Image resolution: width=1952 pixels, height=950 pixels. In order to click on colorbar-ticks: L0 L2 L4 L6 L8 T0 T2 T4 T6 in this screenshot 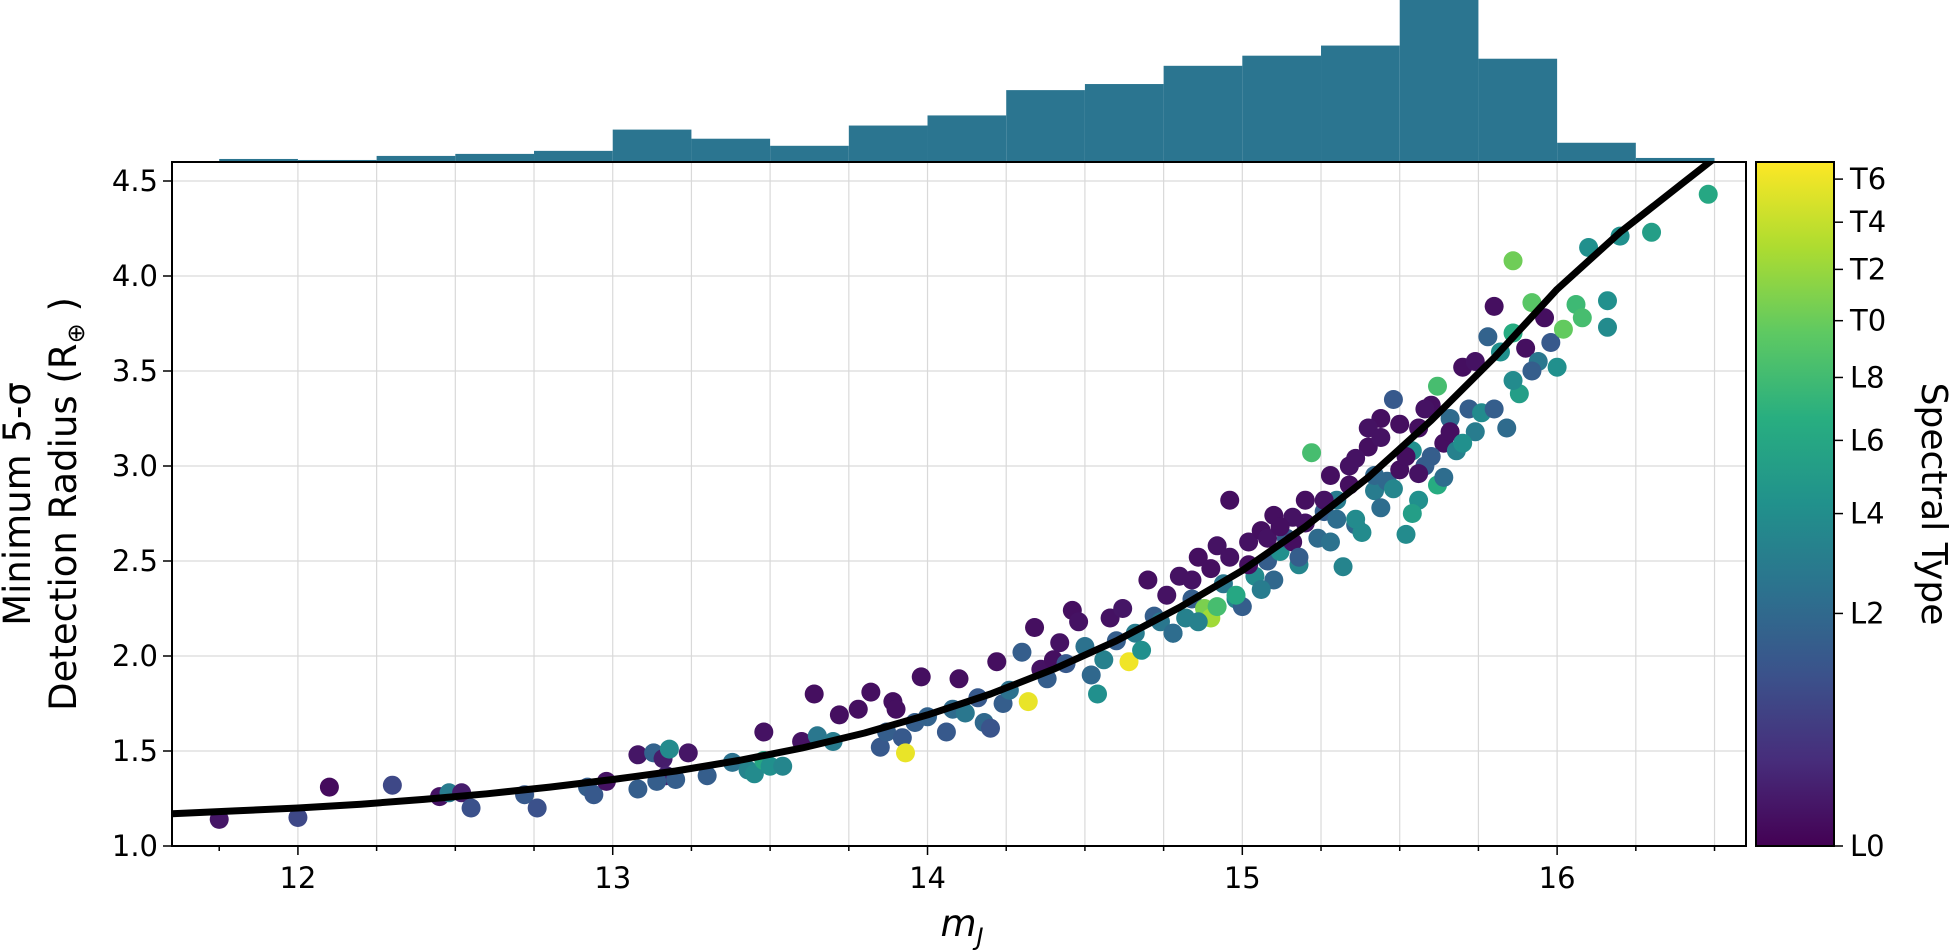, I will do `click(1860, 512)`.